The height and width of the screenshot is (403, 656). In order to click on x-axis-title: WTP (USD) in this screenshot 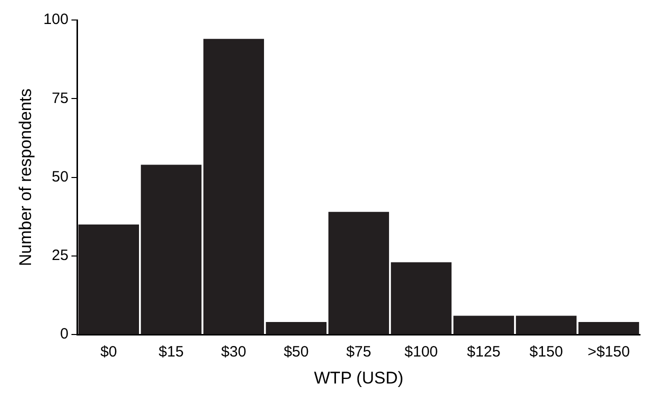, I will do `click(359, 378)`.